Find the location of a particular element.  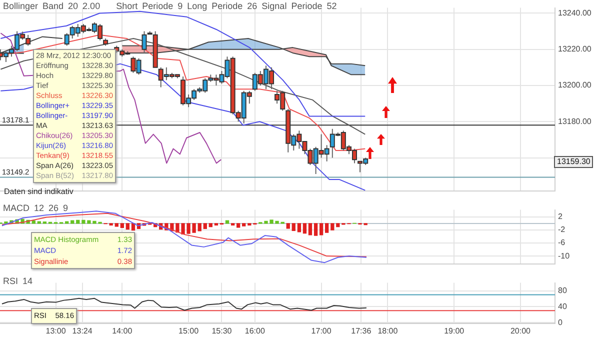

x-tick-label: 18:00 is located at coordinates (388, 331).